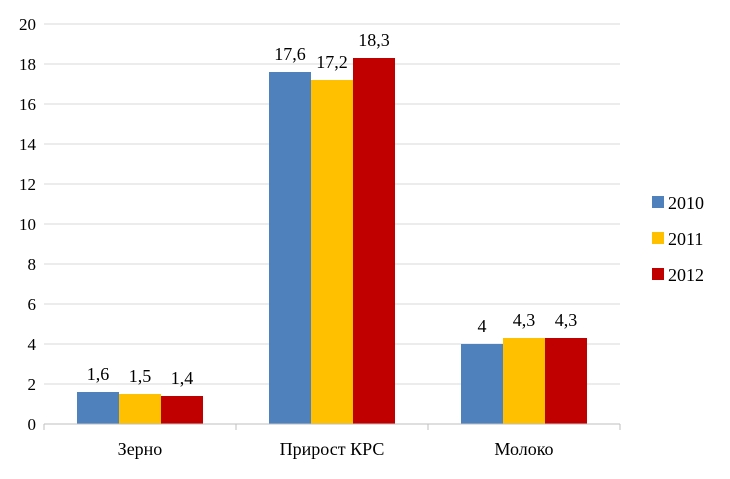  I want to click on legend-label: 2011, so click(685, 239).